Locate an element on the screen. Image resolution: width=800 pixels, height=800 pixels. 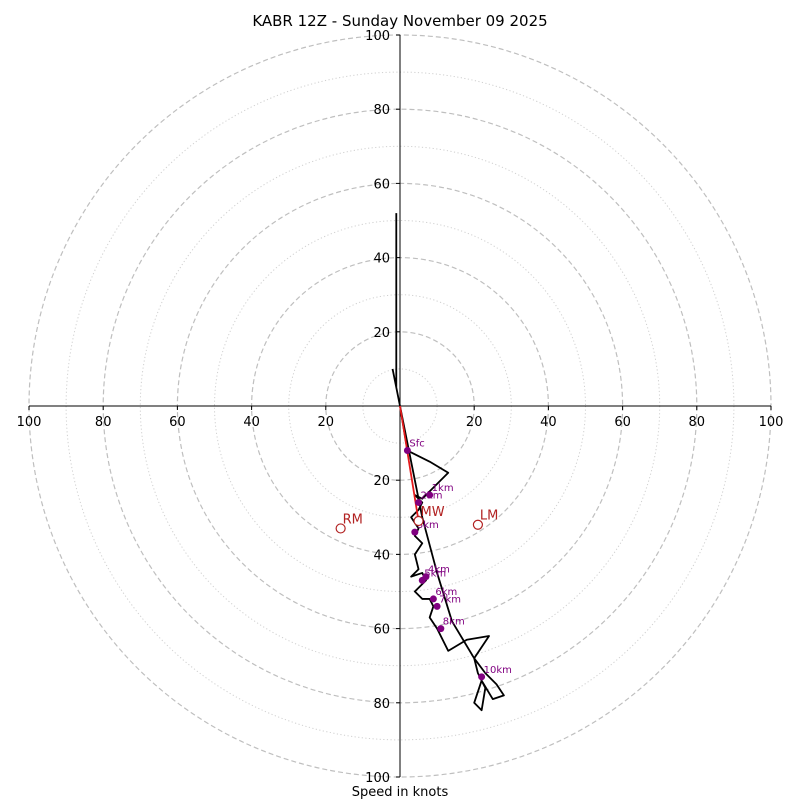
height-marker-label: 2km is located at coordinates (432, 495).